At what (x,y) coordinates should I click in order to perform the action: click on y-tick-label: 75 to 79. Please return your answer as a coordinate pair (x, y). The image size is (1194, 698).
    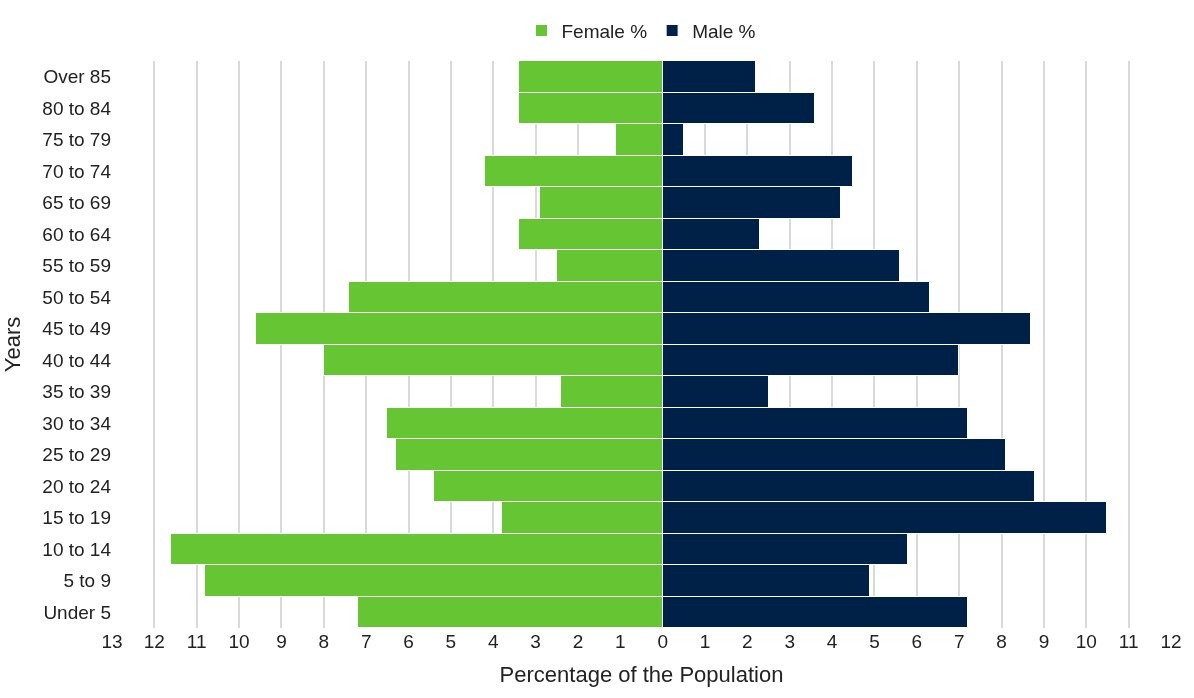
    Looking at the image, I should click on (76, 140).